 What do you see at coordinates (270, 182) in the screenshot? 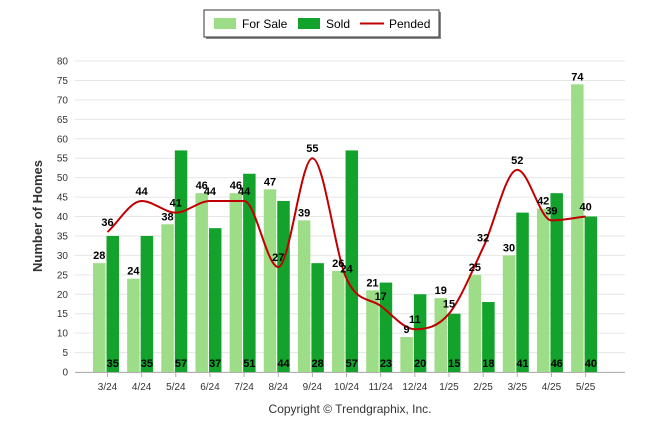
I see `data-label-for-sale: 47` at bounding box center [270, 182].